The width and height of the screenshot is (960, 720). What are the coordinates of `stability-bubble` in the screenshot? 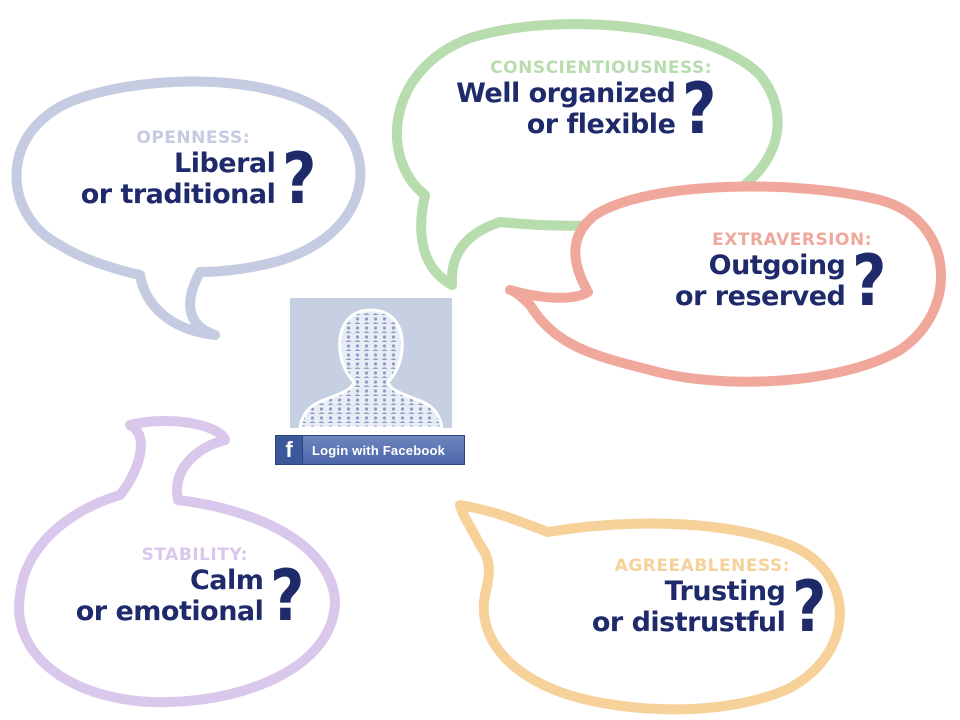 It's located at (177, 561).